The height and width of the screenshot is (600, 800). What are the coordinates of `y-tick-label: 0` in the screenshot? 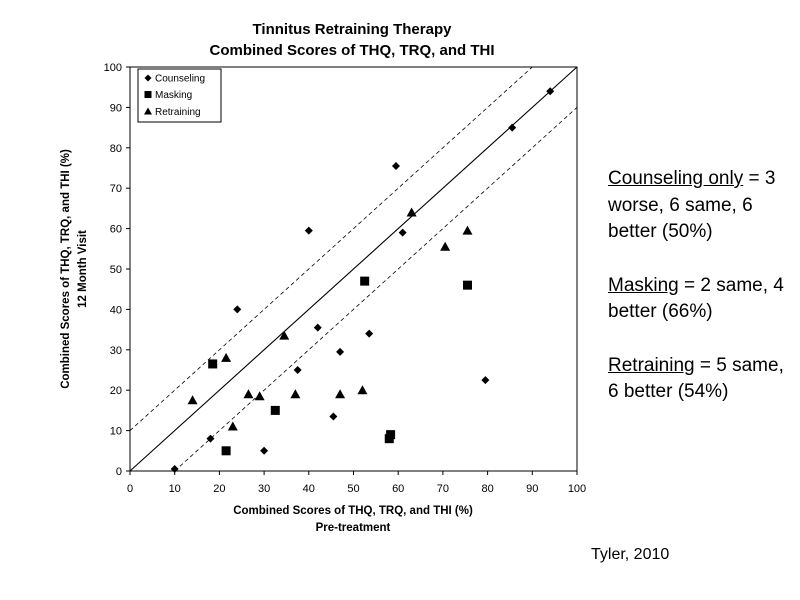 It's located at (119, 472).